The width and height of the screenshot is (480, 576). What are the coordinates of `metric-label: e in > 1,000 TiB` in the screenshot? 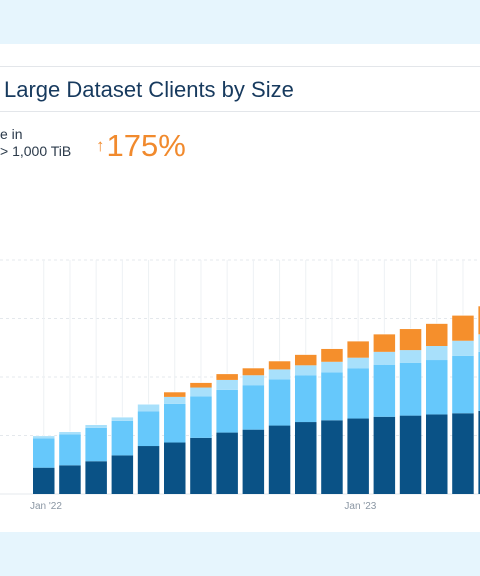 It's located at (35, 143).